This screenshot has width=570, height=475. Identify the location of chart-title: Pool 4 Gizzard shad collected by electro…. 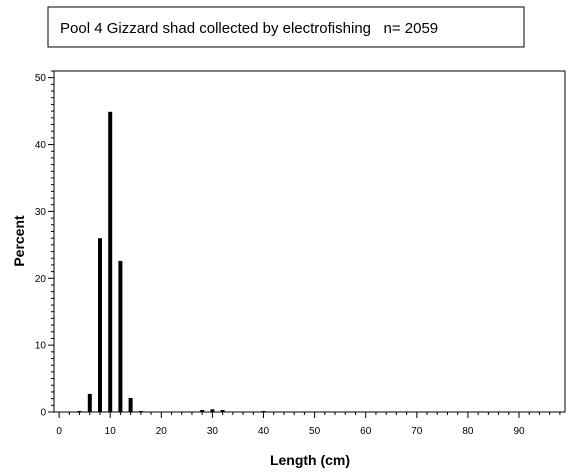
(249, 28).